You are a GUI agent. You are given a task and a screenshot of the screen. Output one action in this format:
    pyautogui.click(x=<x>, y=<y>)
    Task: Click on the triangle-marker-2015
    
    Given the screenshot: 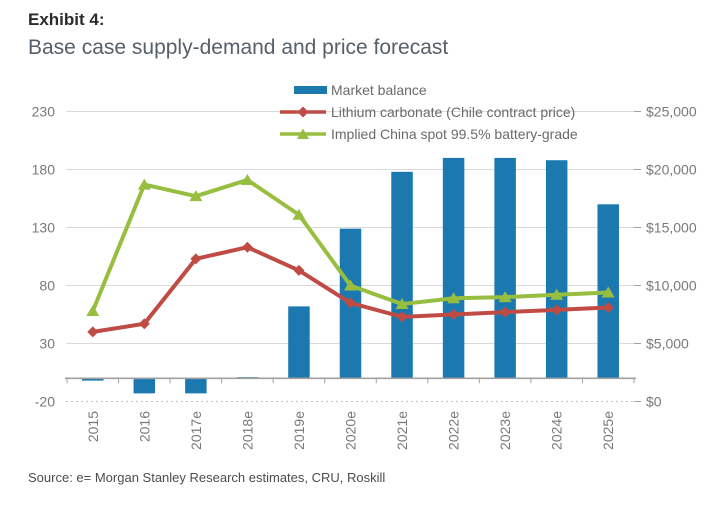 What is the action you would take?
    pyautogui.click(x=93, y=311)
    